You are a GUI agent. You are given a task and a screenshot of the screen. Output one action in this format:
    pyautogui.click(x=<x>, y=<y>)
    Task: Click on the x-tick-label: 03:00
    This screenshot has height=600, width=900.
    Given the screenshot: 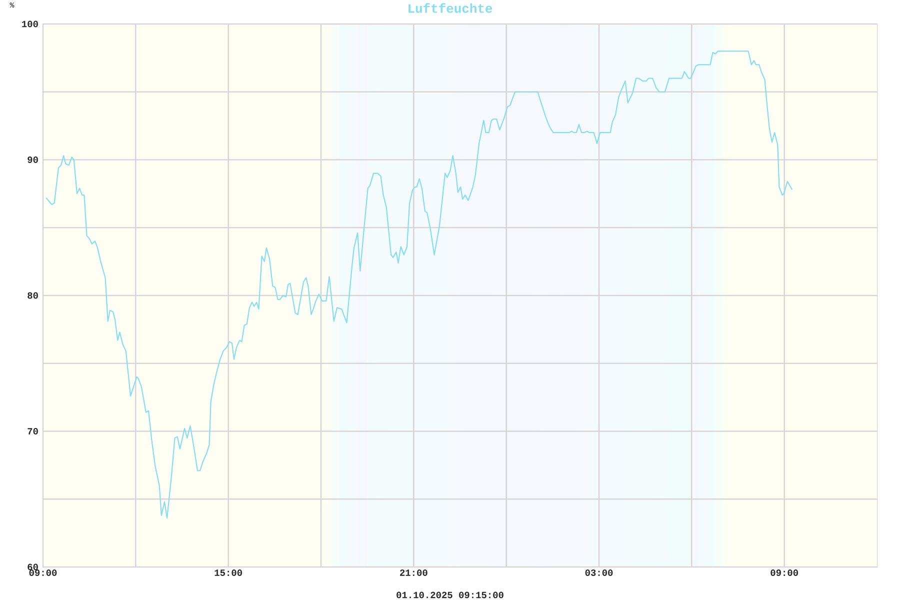 What is the action you would take?
    pyautogui.click(x=599, y=573)
    